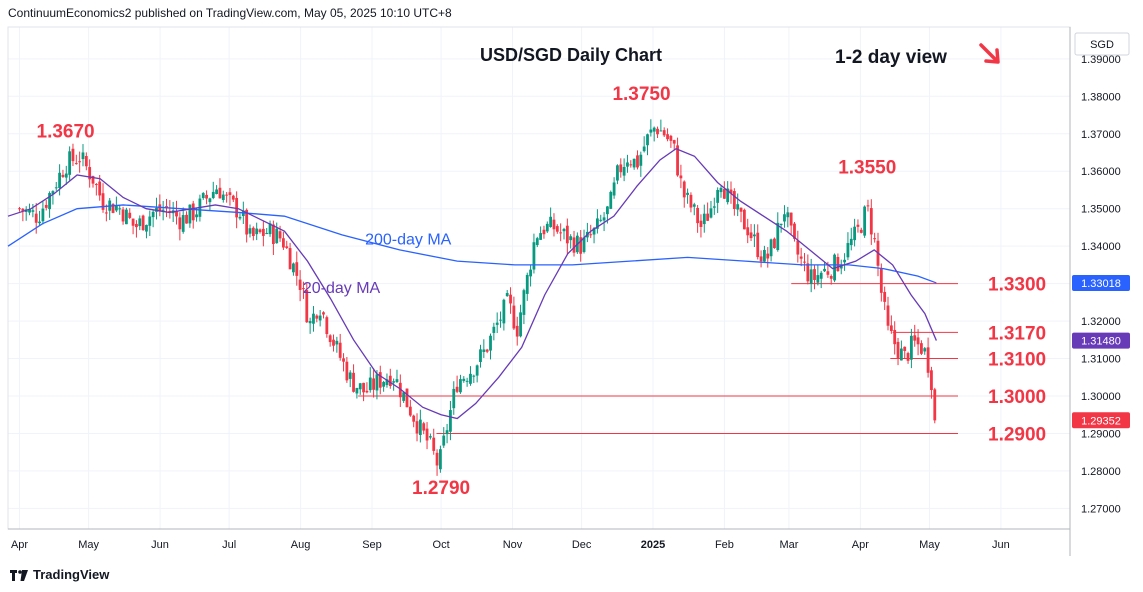  I want to click on tradingview-logo-icon, so click(19, 575).